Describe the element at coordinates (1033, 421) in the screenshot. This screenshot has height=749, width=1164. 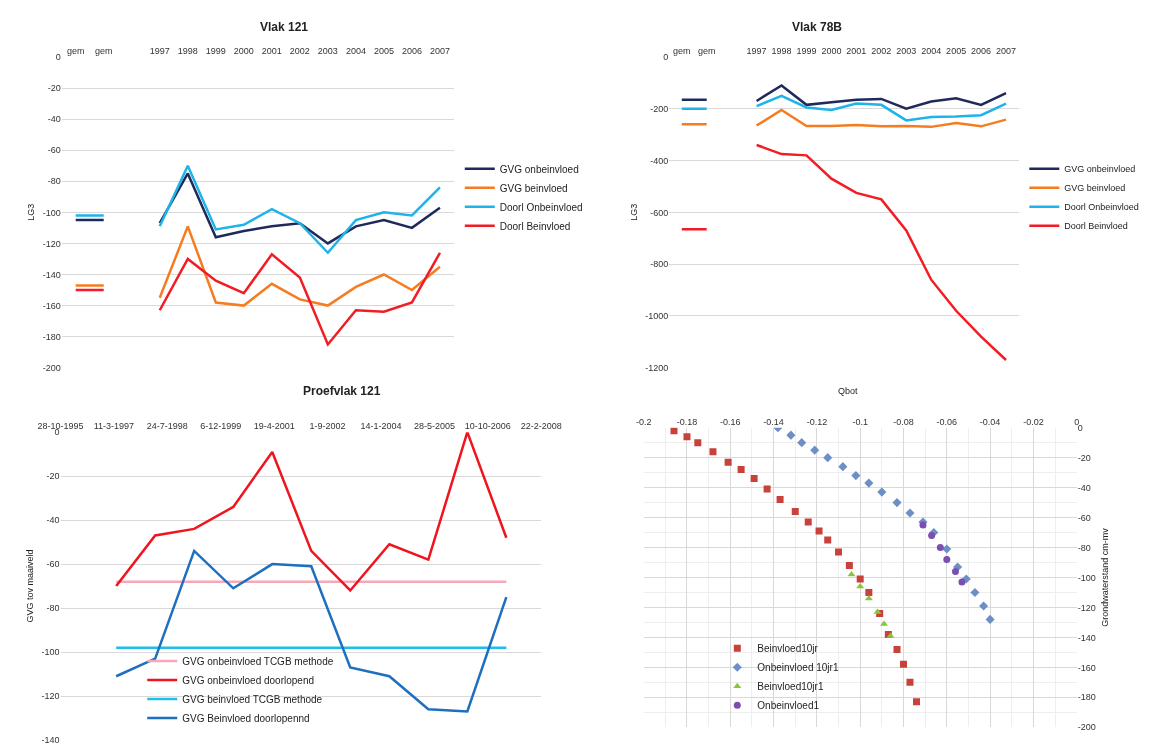
I see `x-tick-label: -0.02` at that location.